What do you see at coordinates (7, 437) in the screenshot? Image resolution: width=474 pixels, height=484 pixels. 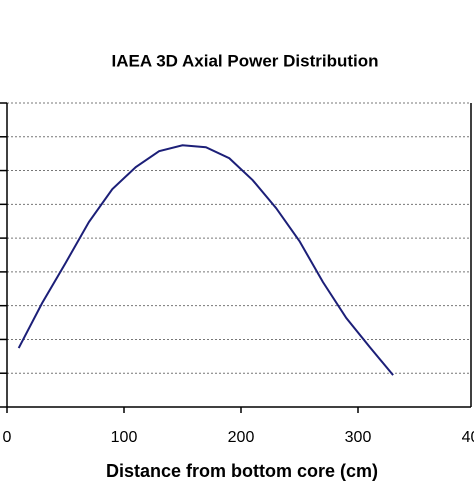 I see `x-tick-label: 0` at bounding box center [7, 437].